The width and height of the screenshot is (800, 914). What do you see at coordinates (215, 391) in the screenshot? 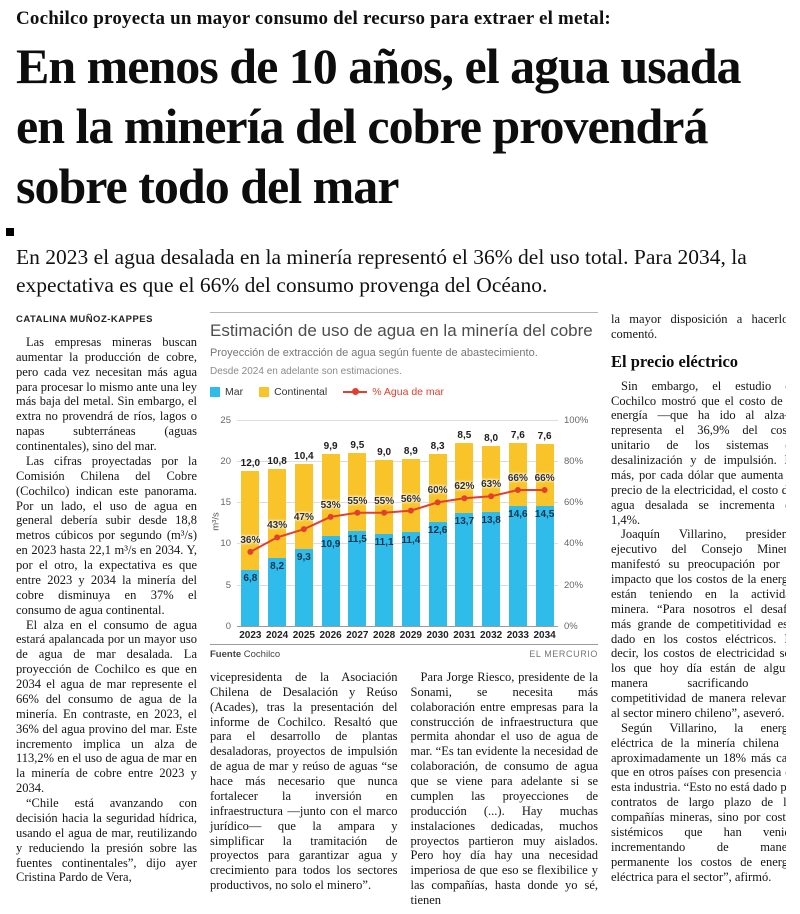
I see `legend-swatch-mar` at bounding box center [215, 391].